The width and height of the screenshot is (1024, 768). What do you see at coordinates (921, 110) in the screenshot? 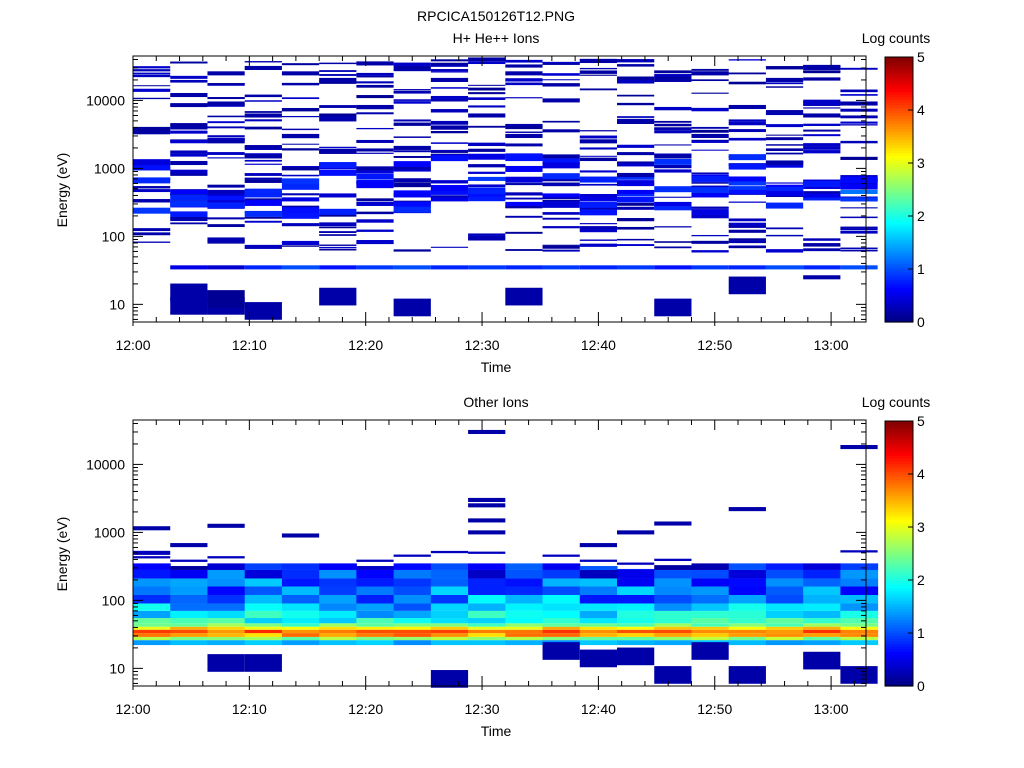
I see `colorbar-tick-label: 4` at bounding box center [921, 110].